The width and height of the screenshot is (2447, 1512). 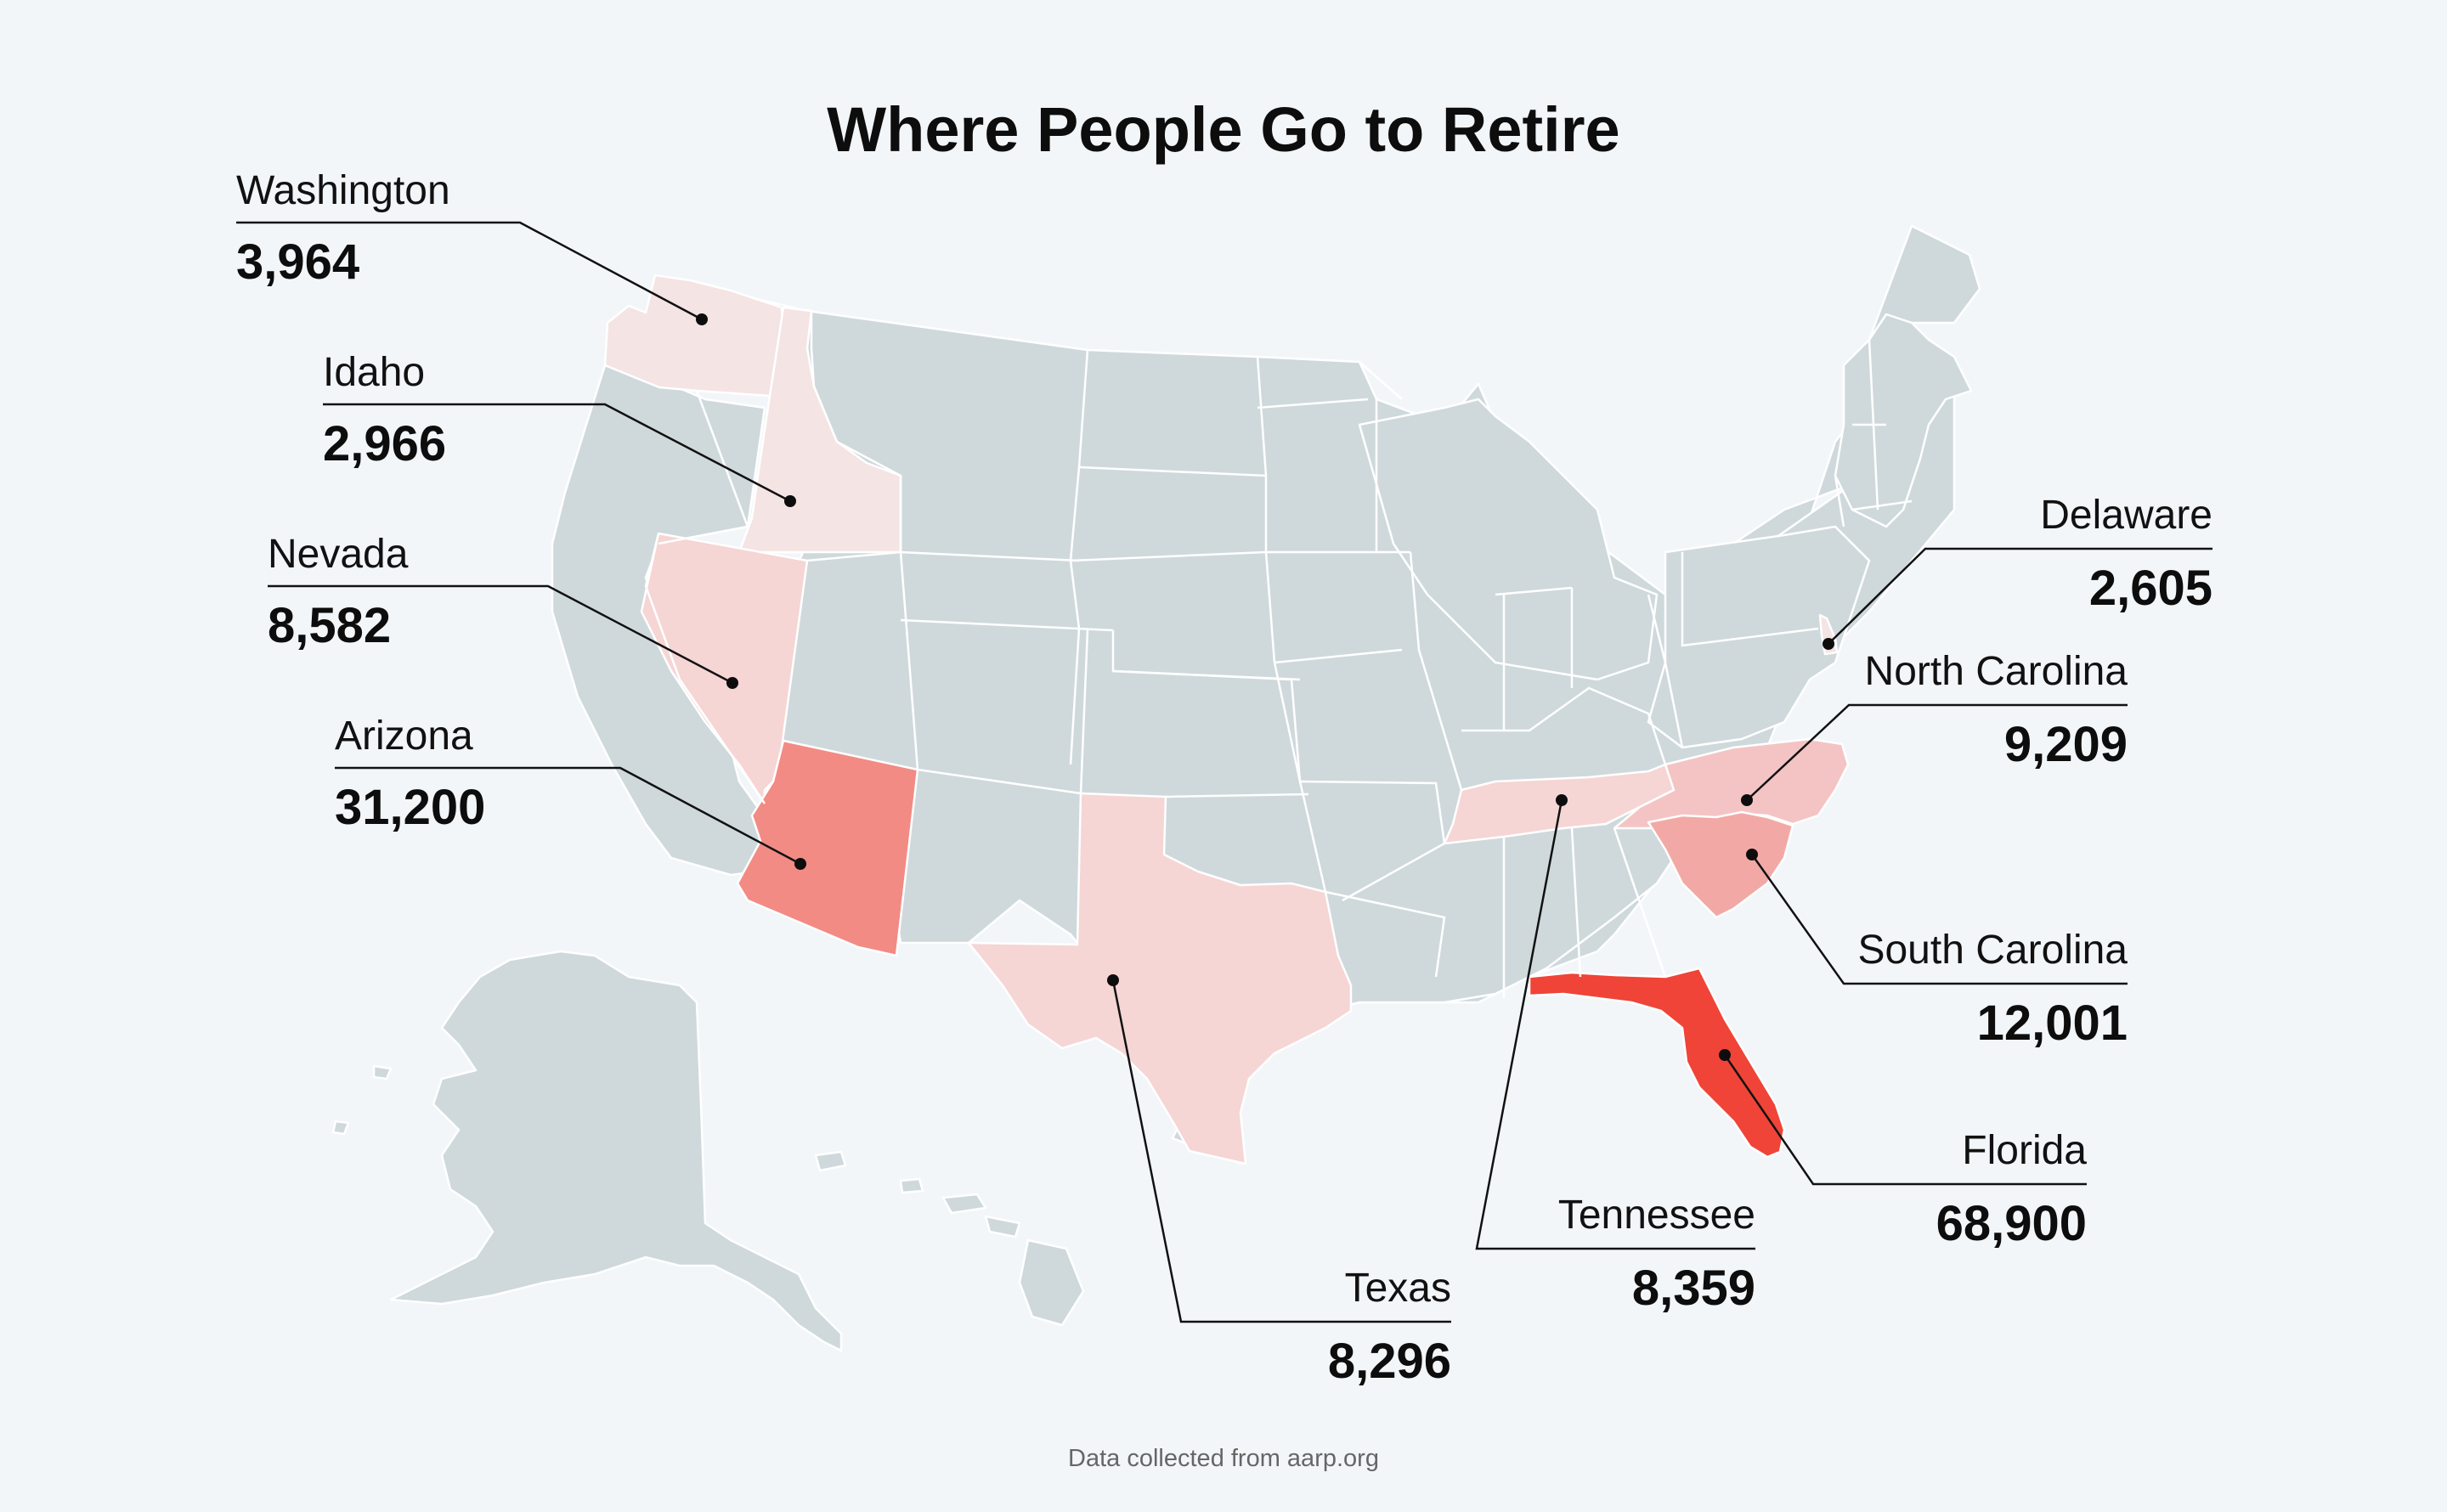 What do you see at coordinates (2150, 588) in the screenshot?
I see `label-value: 2,605` at bounding box center [2150, 588].